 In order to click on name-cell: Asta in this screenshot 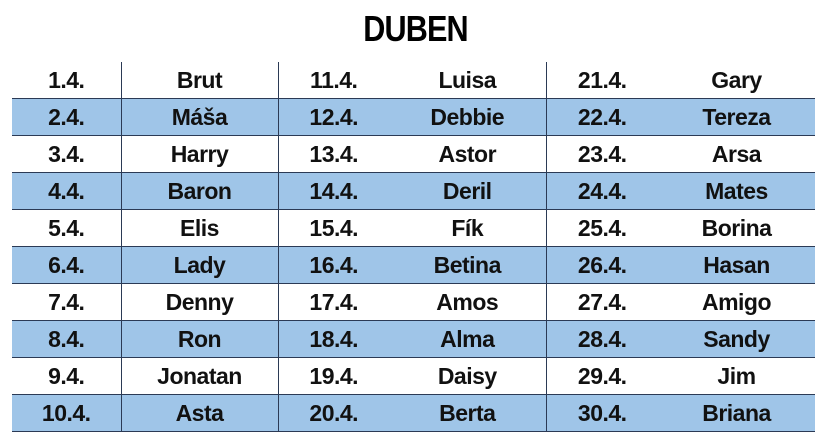, I will do `click(200, 413)`.